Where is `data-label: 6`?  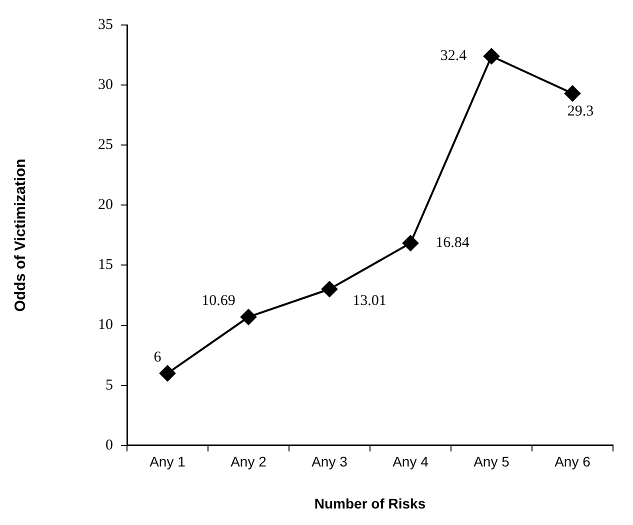
data-label: 6 is located at coordinates (158, 357).